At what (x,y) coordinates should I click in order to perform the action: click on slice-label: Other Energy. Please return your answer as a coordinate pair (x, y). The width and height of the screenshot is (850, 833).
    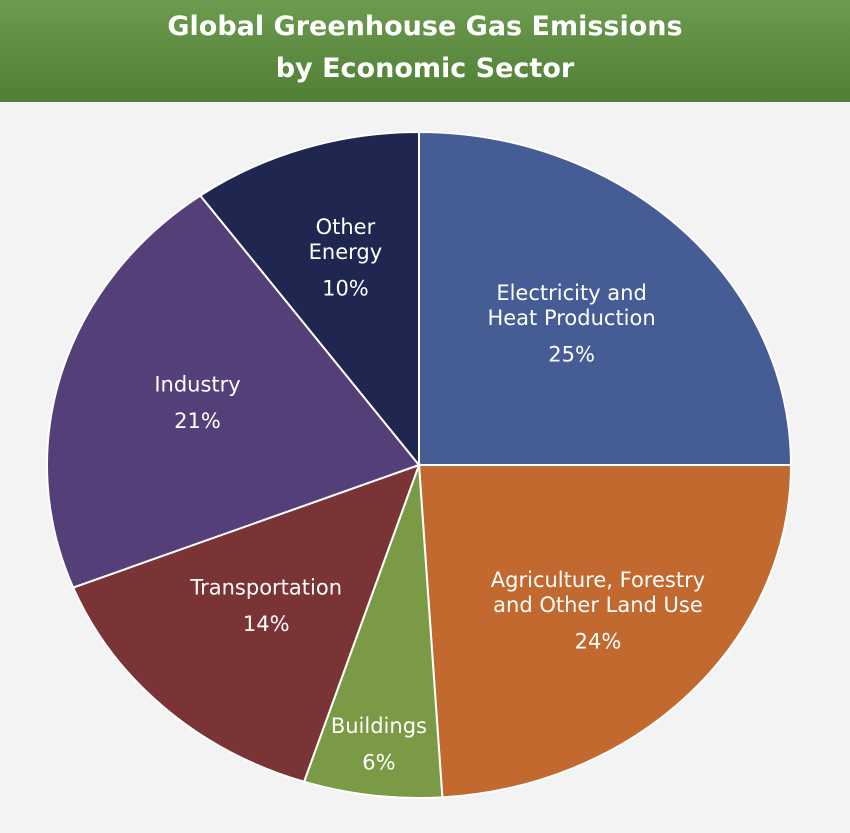
    Looking at the image, I should click on (346, 239).